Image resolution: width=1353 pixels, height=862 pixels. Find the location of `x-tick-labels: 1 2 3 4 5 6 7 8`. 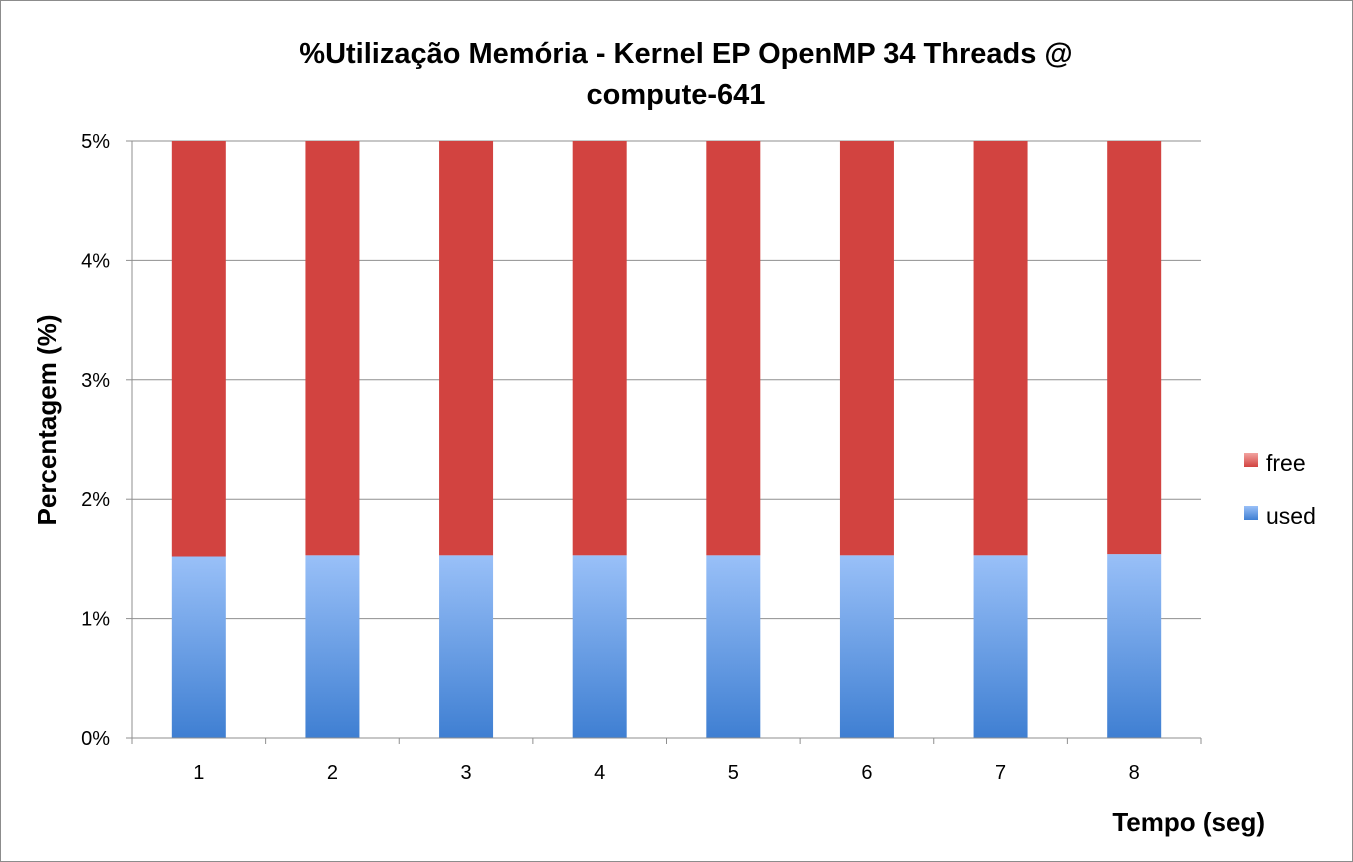

x-tick-labels: 1 2 3 4 5 6 7 8 is located at coordinates (666, 773).